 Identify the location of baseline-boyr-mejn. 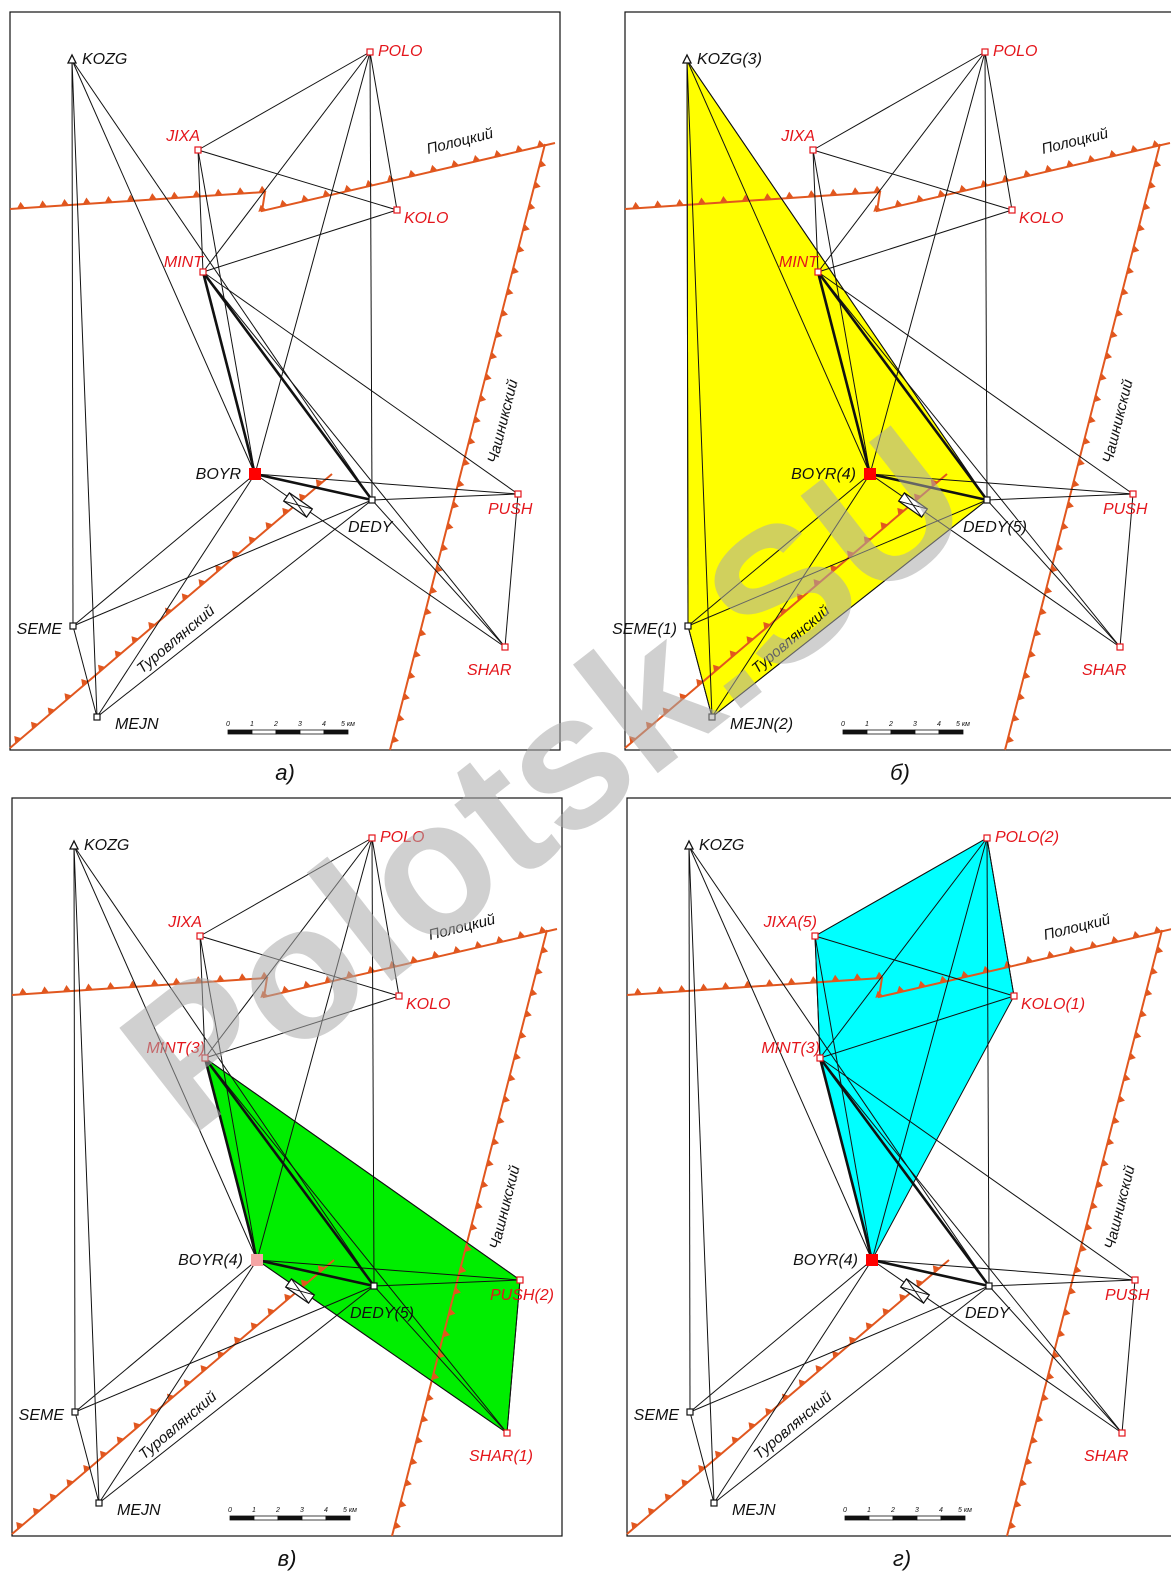
(176, 595).